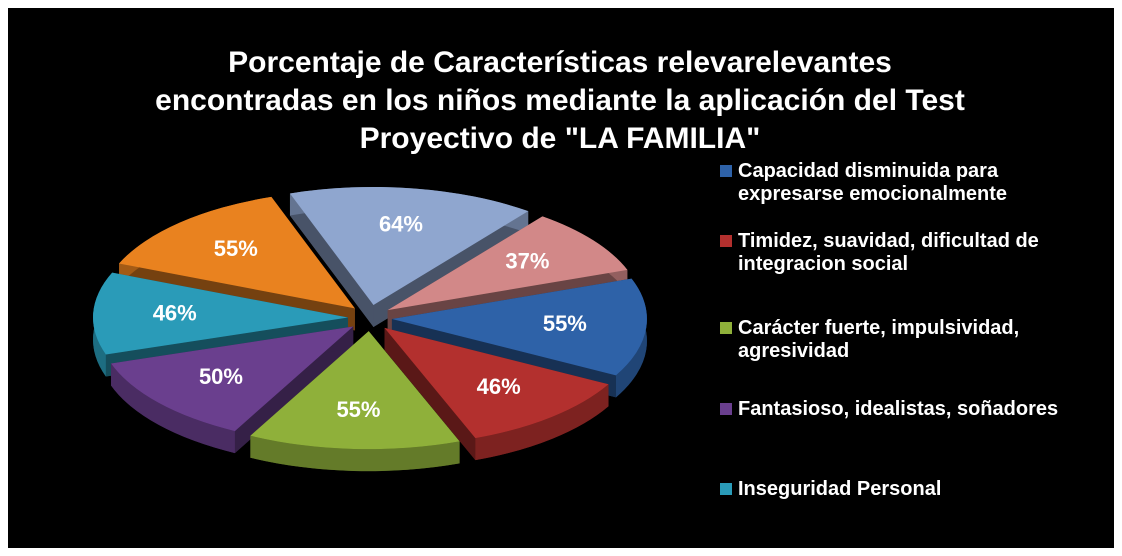  Describe the element at coordinates (840, 489) in the screenshot. I see `legend-label: Inseguridad Personal` at that location.